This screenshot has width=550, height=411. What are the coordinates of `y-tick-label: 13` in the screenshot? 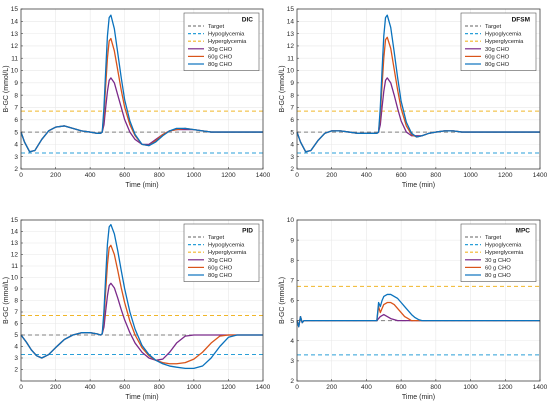 It's located at (15, 243).